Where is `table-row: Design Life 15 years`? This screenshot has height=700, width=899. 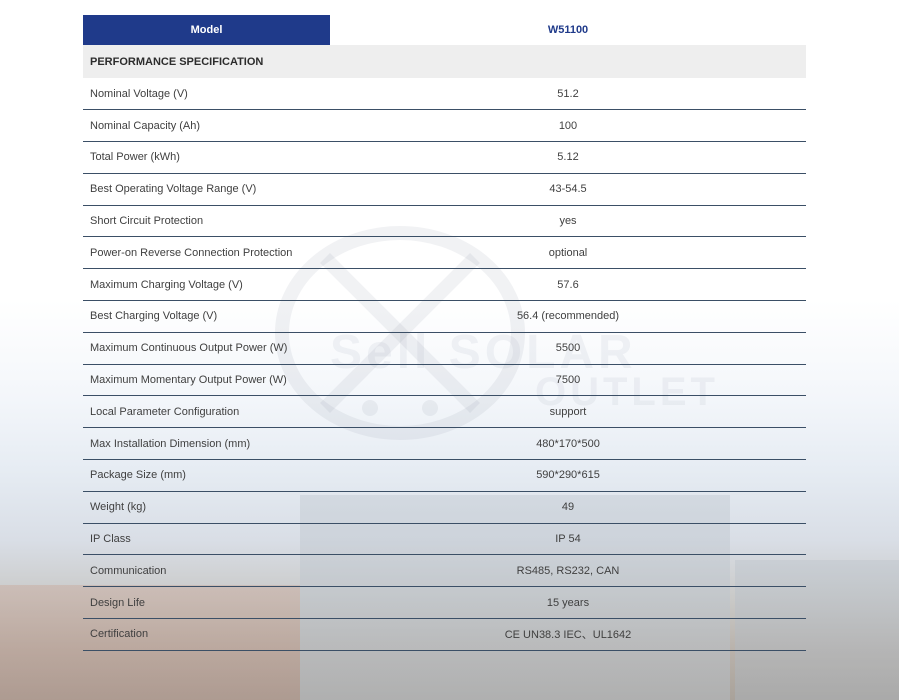
table-row: Design Life 15 years is located at coordinates (444, 603).